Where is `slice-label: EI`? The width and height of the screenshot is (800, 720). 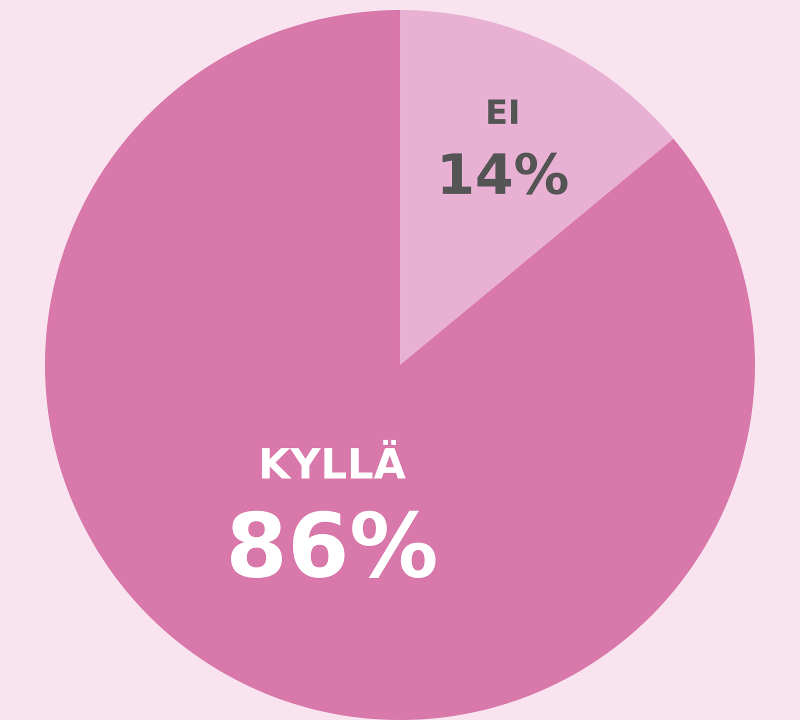
slice-label: EI is located at coordinates (503, 112).